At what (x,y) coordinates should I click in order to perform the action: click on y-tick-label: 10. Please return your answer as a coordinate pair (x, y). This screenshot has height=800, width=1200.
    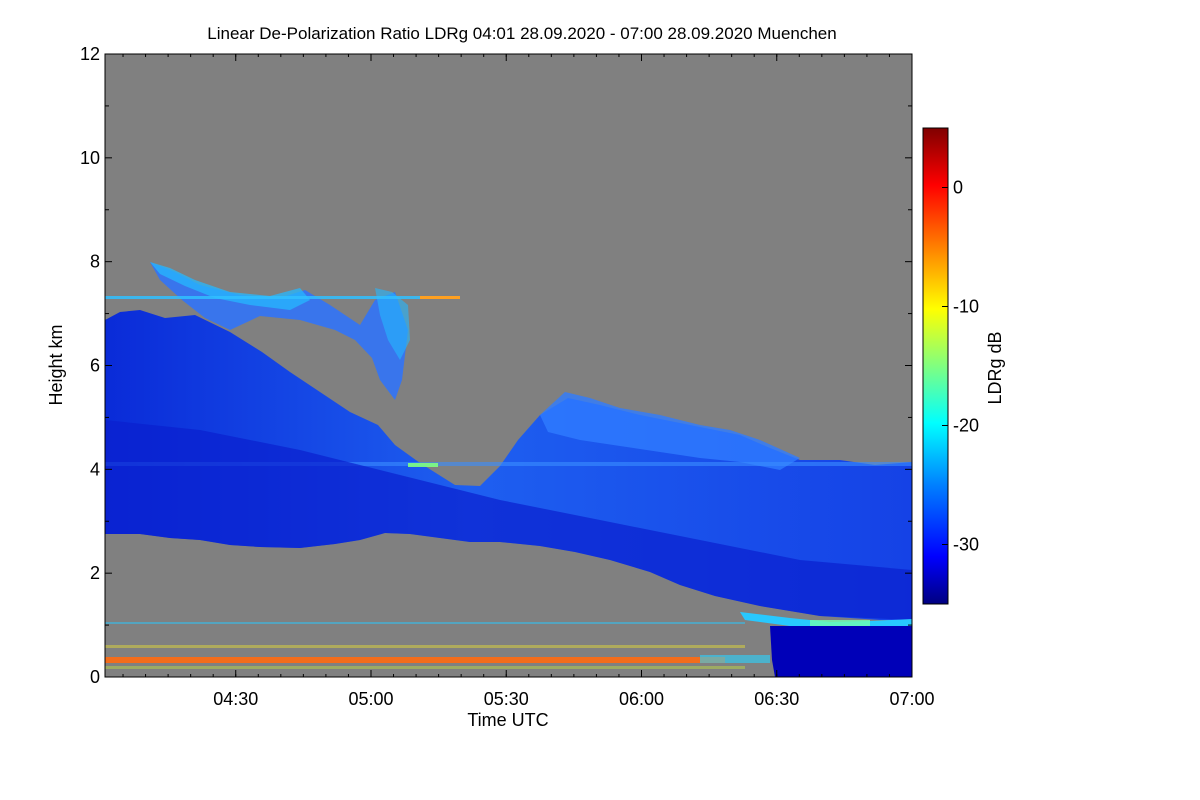
    Looking at the image, I should click on (90, 158).